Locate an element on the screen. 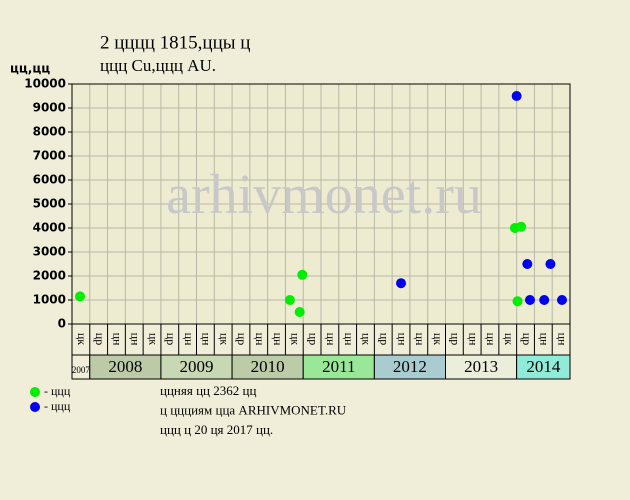 This screenshot has width=630, height=500. year-label: 2010 is located at coordinates (268, 366).